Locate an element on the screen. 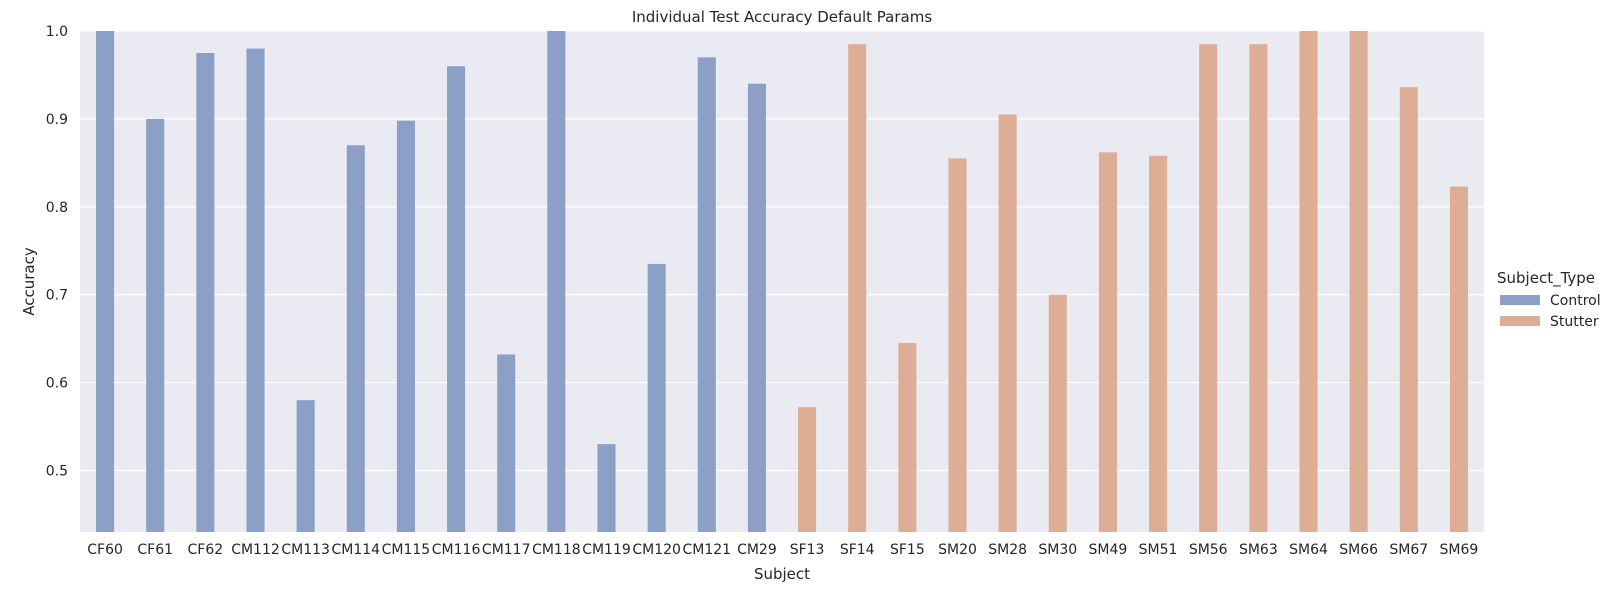 Image resolution: width=1613 pixels, height=600 pixels. x-tick-label: CM117 is located at coordinates (506, 550).